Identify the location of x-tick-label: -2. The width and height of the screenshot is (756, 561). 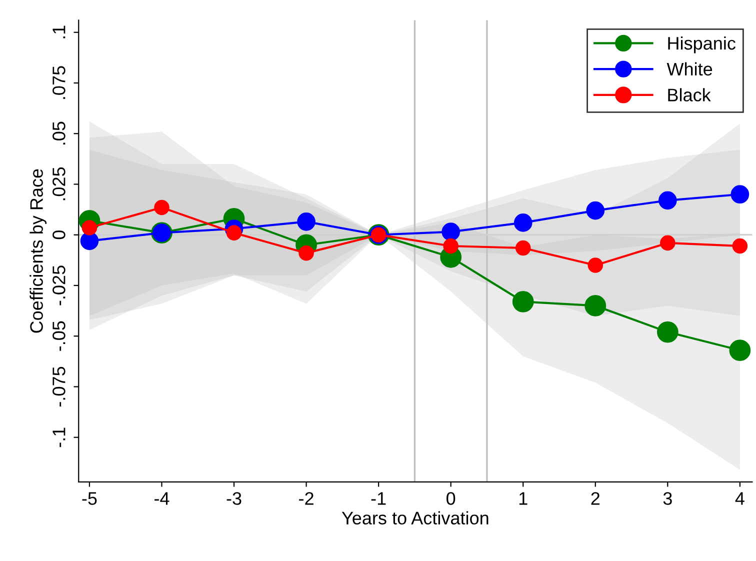
(306, 498).